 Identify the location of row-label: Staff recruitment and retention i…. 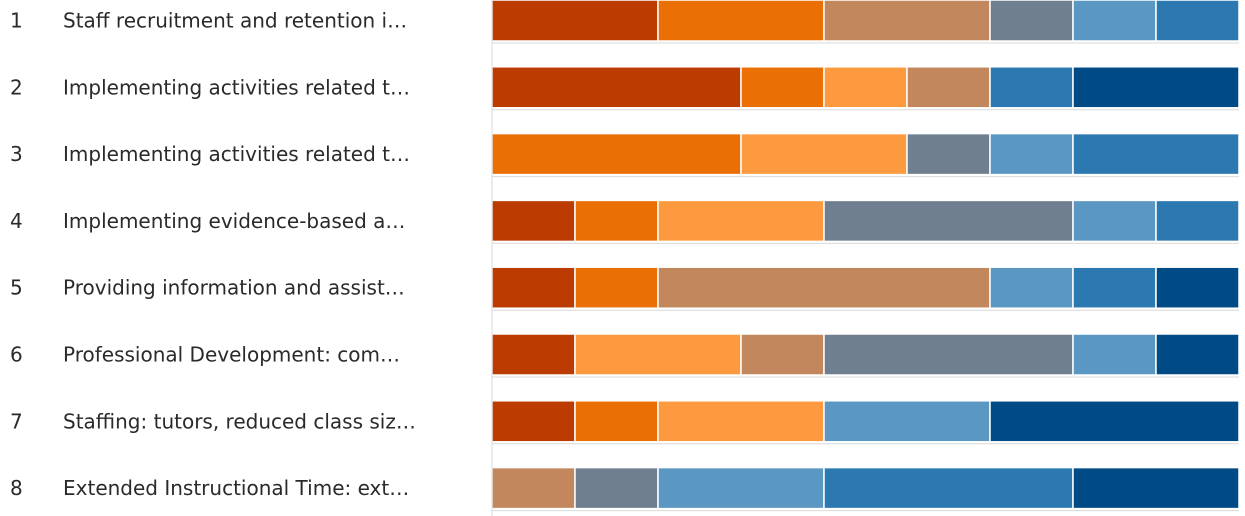
(235, 21).